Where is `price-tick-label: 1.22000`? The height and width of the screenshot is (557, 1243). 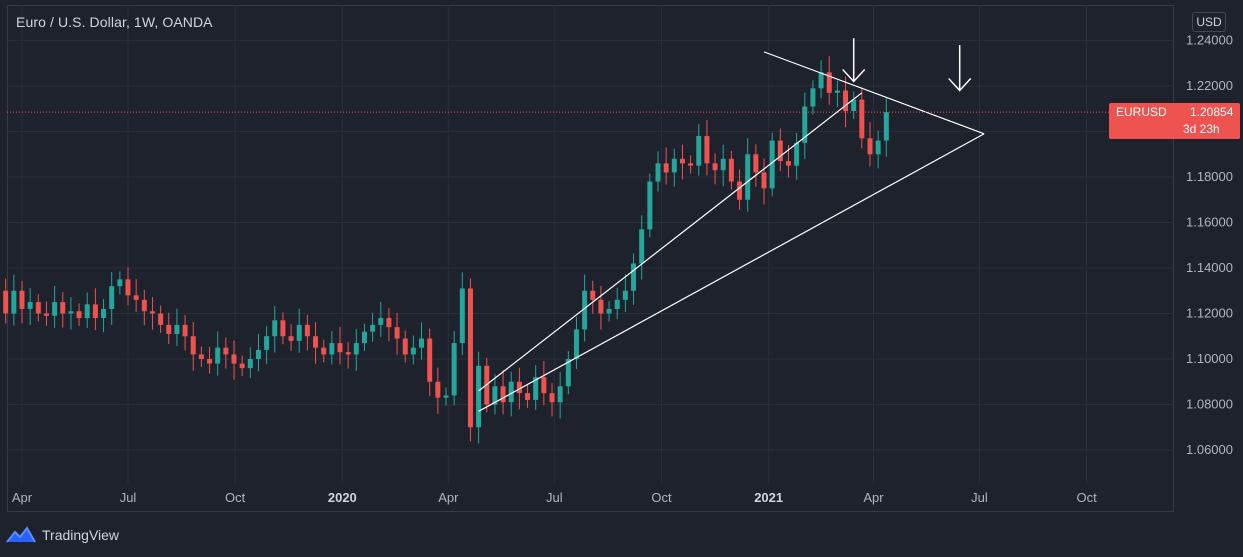
price-tick-label: 1.22000 is located at coordinates (1209, 85).